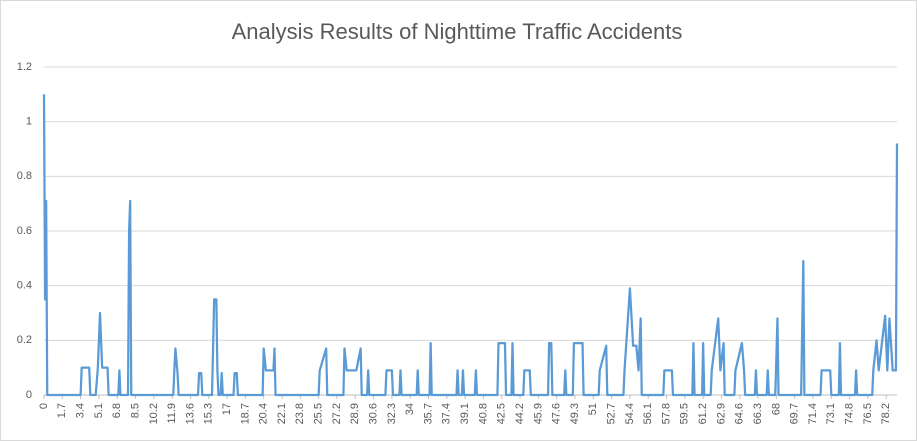 Image resolution: width=917 pixels, height=441 pixels. I want to click on y-tick-label: 0, so click(29, 395).